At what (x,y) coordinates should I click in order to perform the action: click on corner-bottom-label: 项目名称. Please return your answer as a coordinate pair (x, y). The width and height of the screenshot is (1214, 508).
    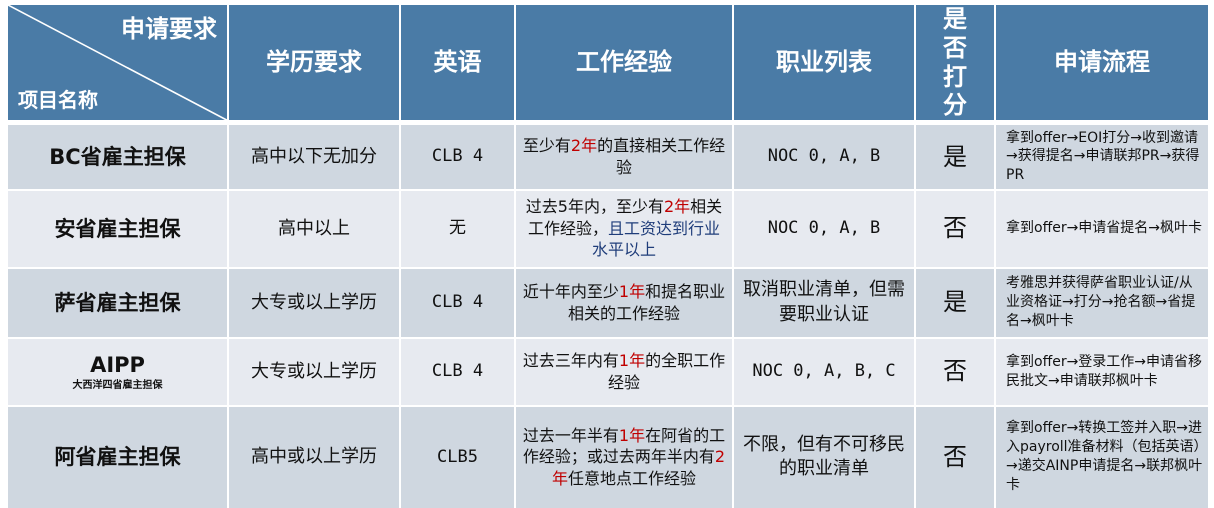
    Looking at the image, I should click on (58, 100).